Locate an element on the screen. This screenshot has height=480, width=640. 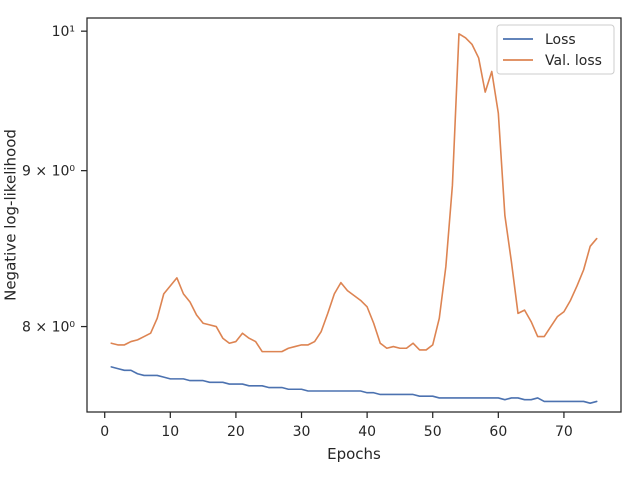
x-axis-label: Epochs is located at coordinates (354, 454).